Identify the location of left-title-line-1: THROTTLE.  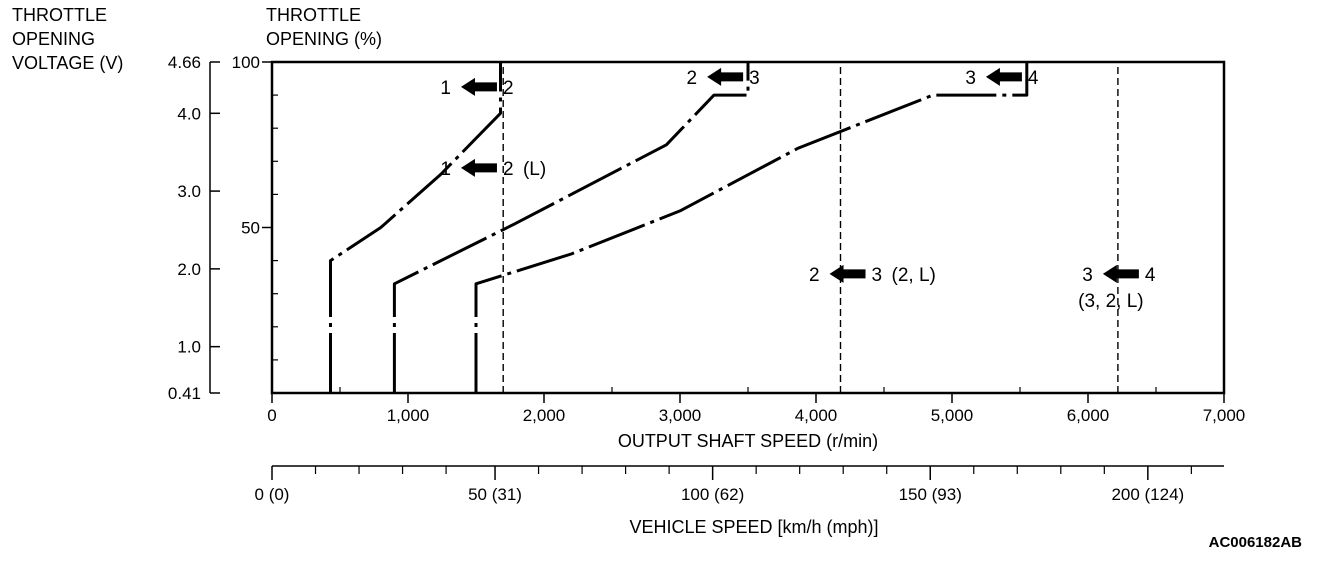
(59, 15).